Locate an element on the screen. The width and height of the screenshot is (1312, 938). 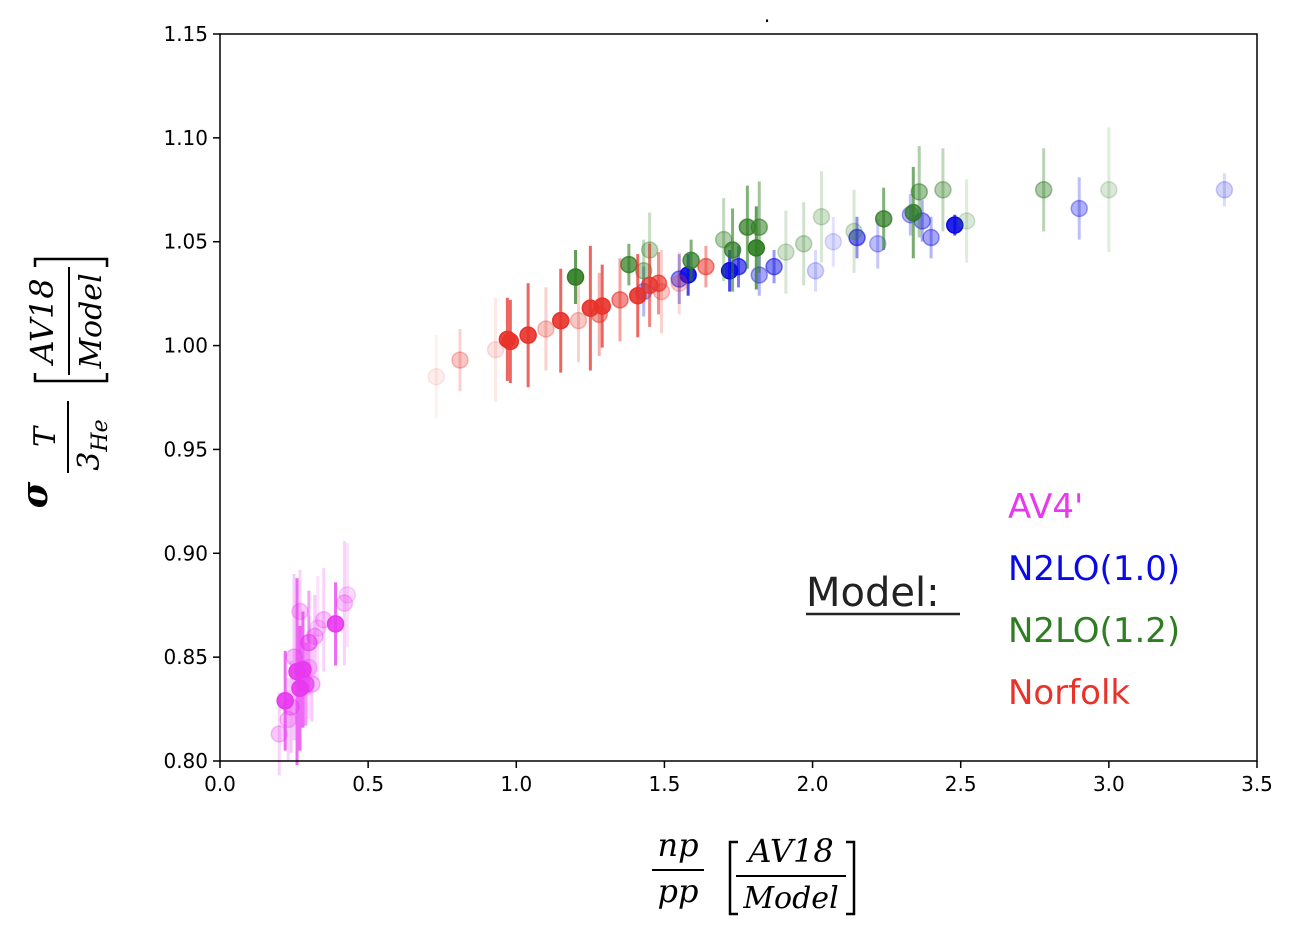
x-tick-label: 3.0 is located at coordinates (1109, 784).